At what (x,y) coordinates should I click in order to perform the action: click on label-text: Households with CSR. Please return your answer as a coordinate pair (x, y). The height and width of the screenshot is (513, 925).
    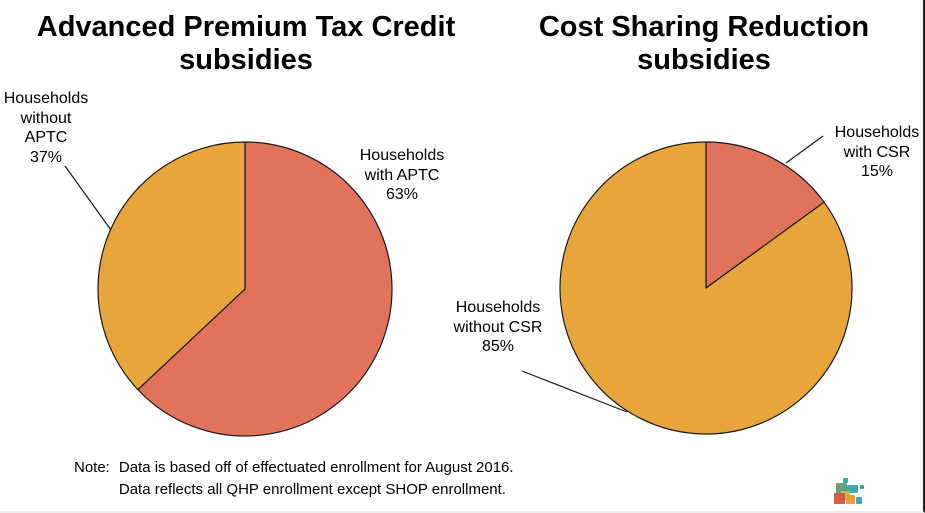
    Looking at the image, I should click on (877, 142).